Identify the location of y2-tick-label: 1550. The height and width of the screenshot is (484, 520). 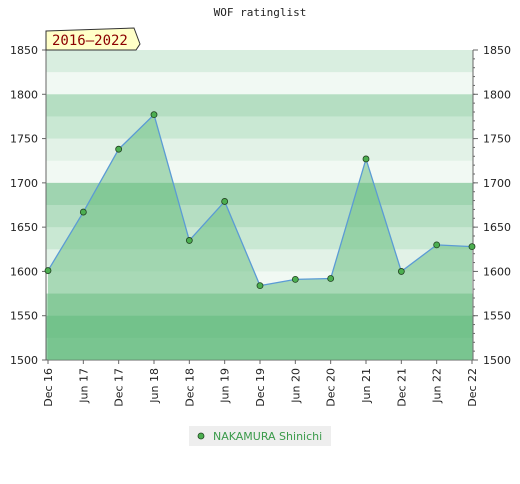
(497, 316).